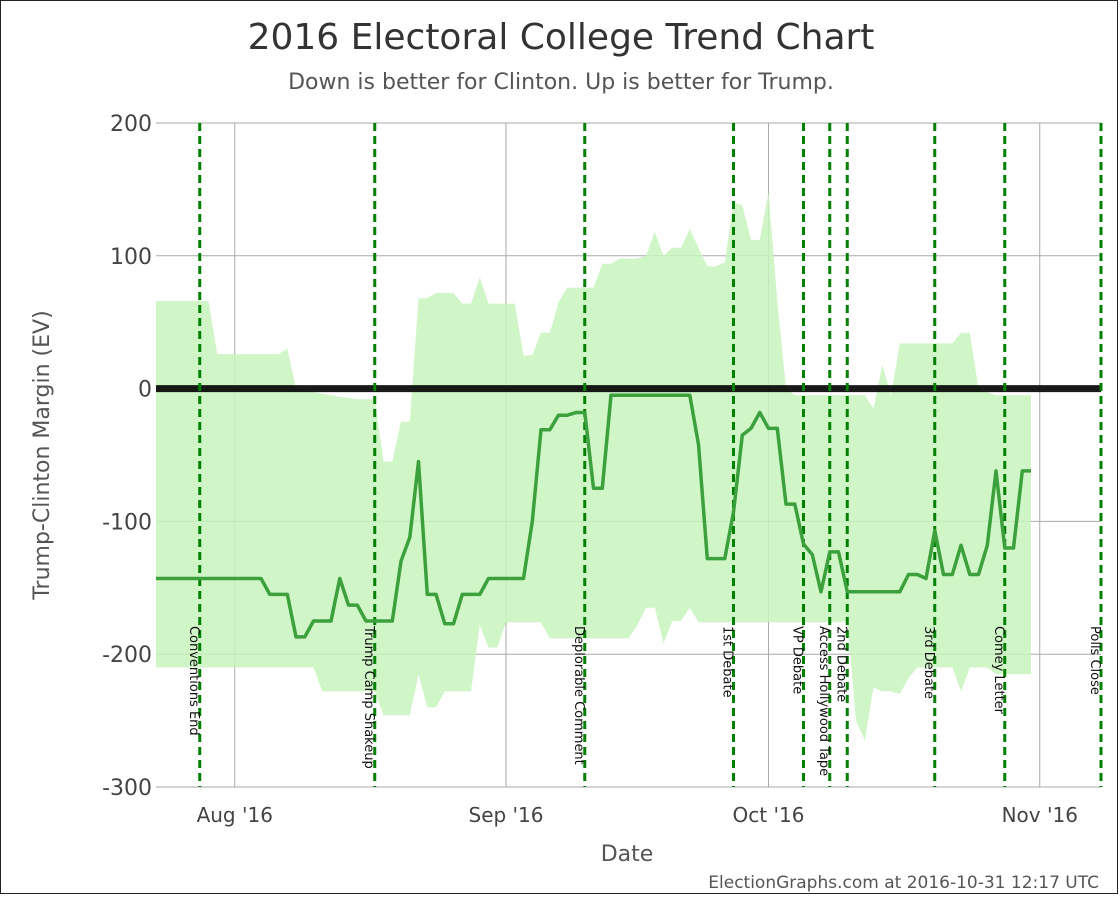  I want to click on y-tick-label: 200, so click(131, 124).